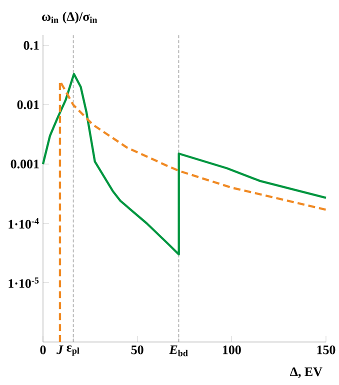 The height and width of the screenshot is (385, 339). I want to click on x-tick-label: 150, so click(326, 350).